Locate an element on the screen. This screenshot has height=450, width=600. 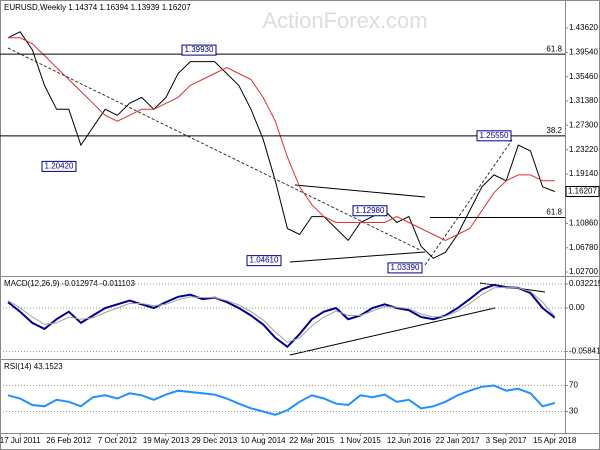
y-tick-label: 0.00 is located at coordinates (577, 307).